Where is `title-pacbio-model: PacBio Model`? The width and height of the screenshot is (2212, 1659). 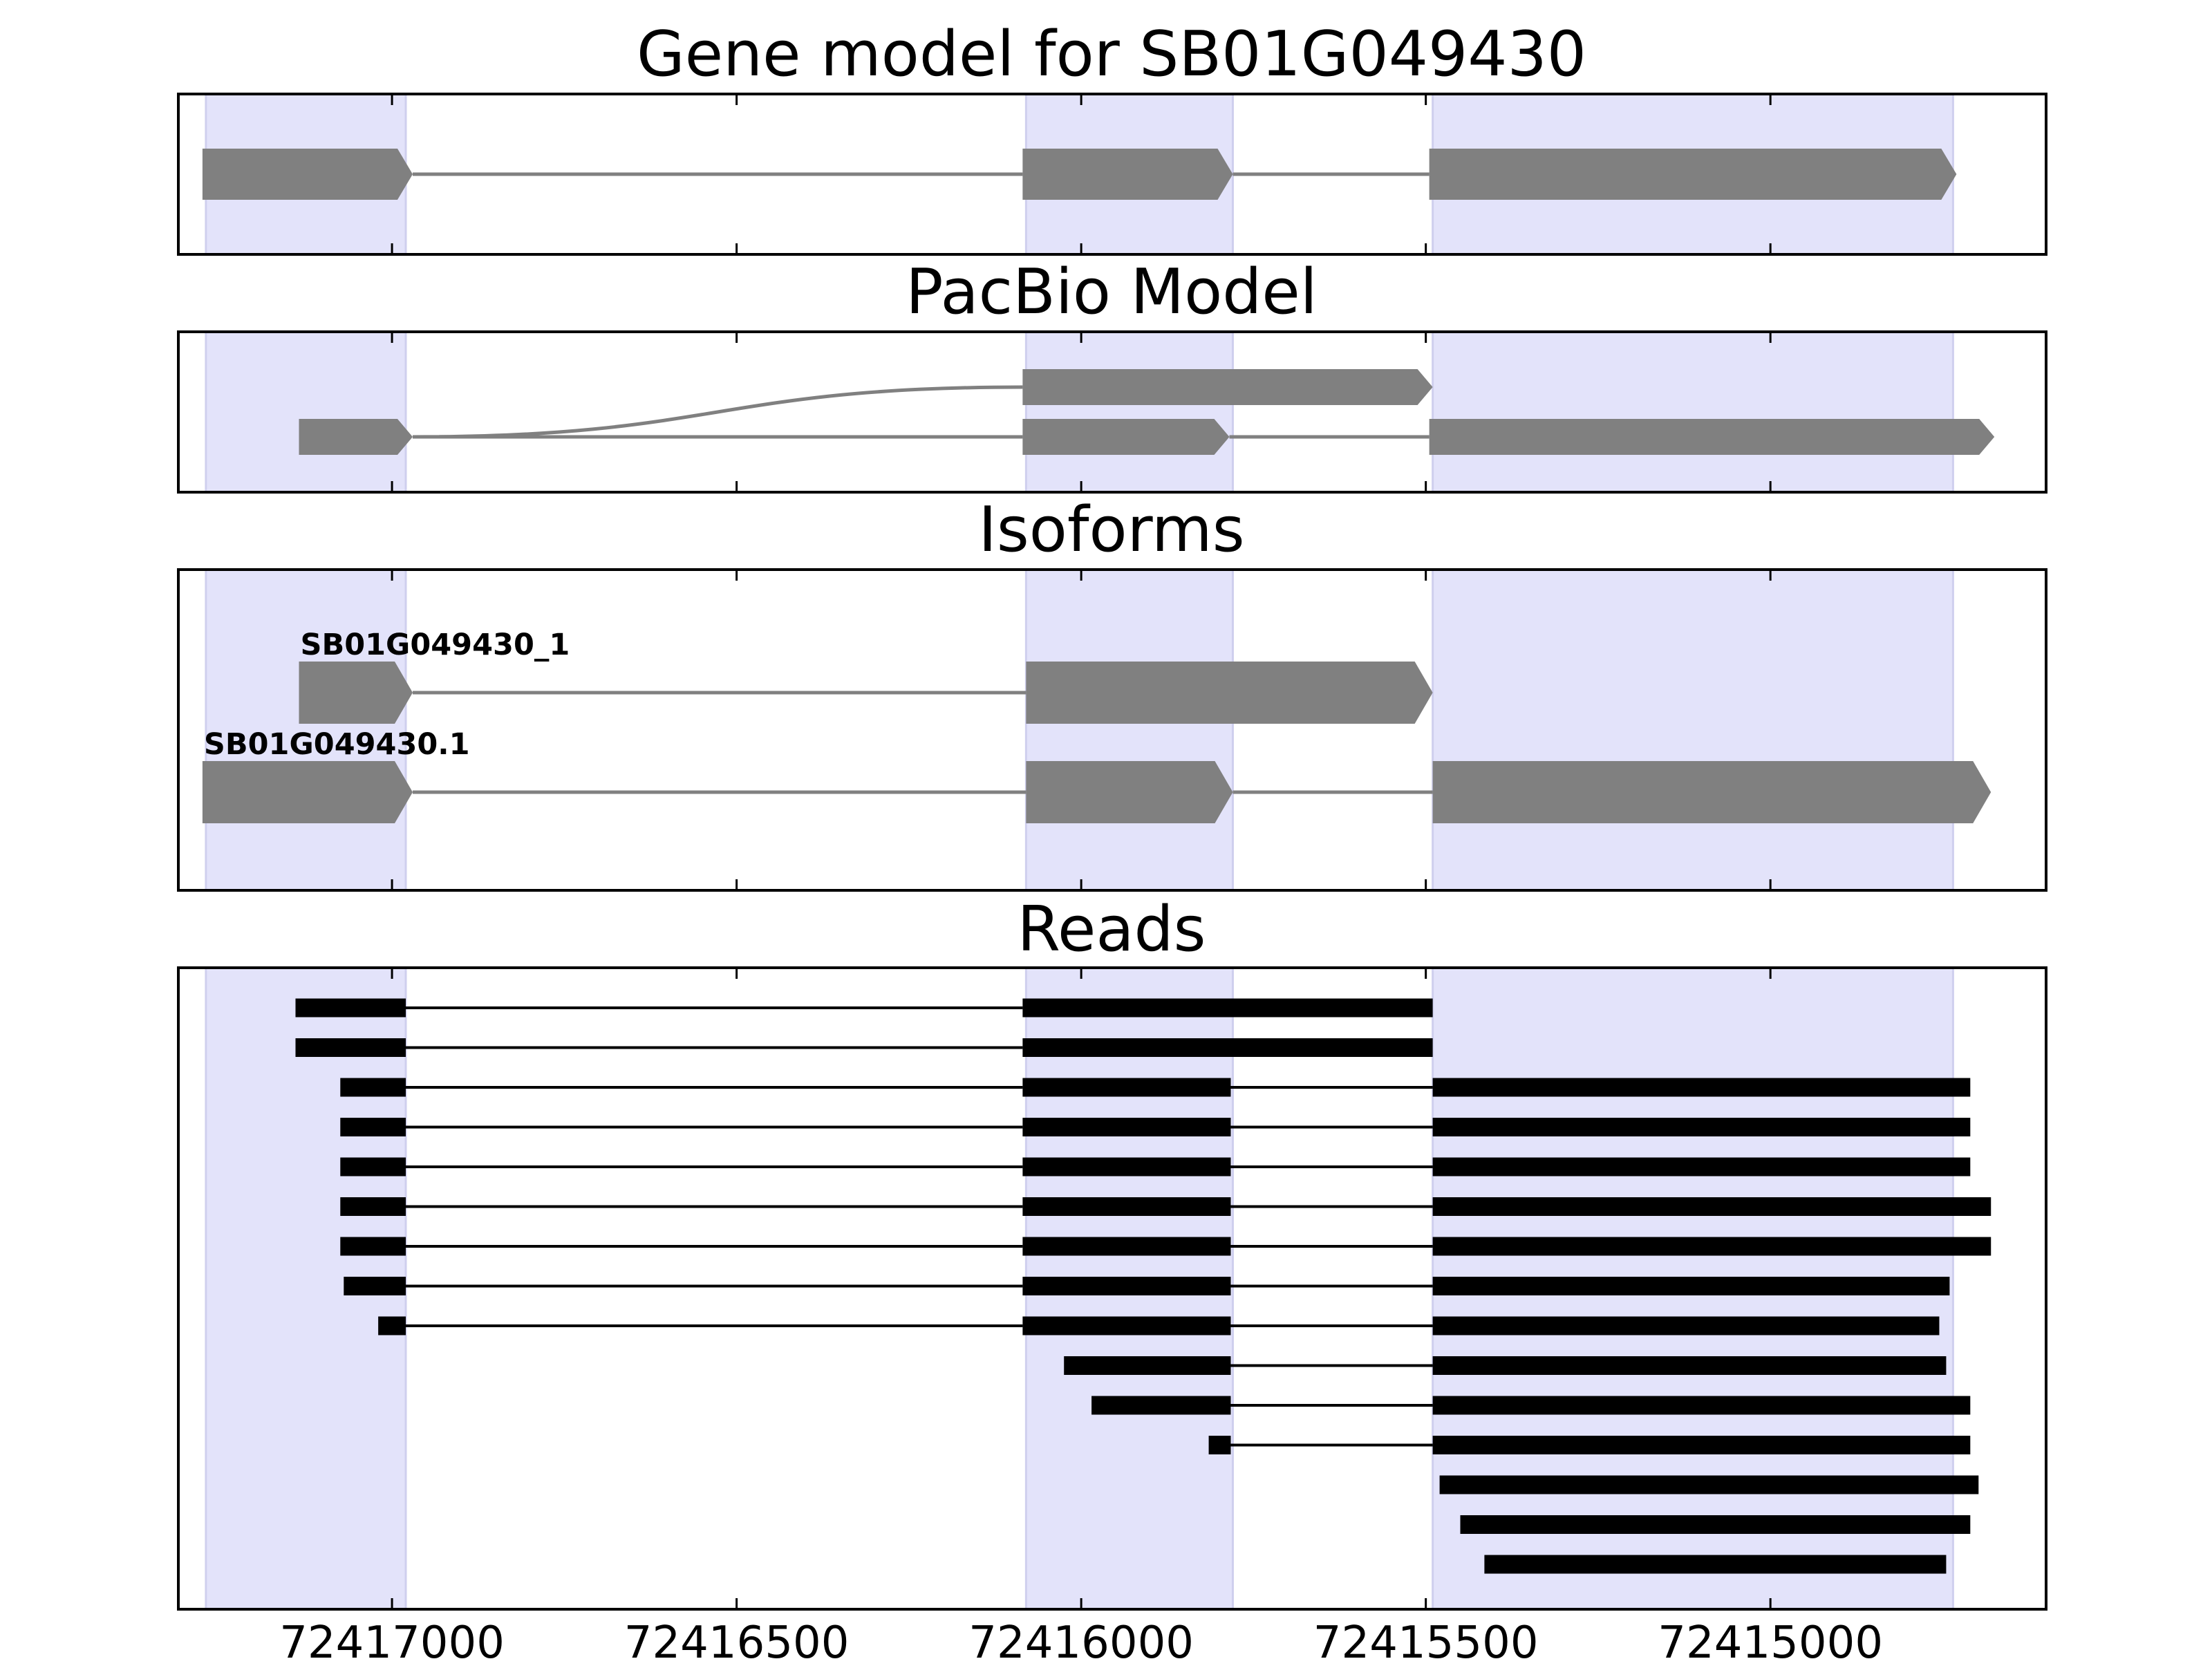
title-pacbio-model: PacBio Model is located at coordinates (1112, 292).